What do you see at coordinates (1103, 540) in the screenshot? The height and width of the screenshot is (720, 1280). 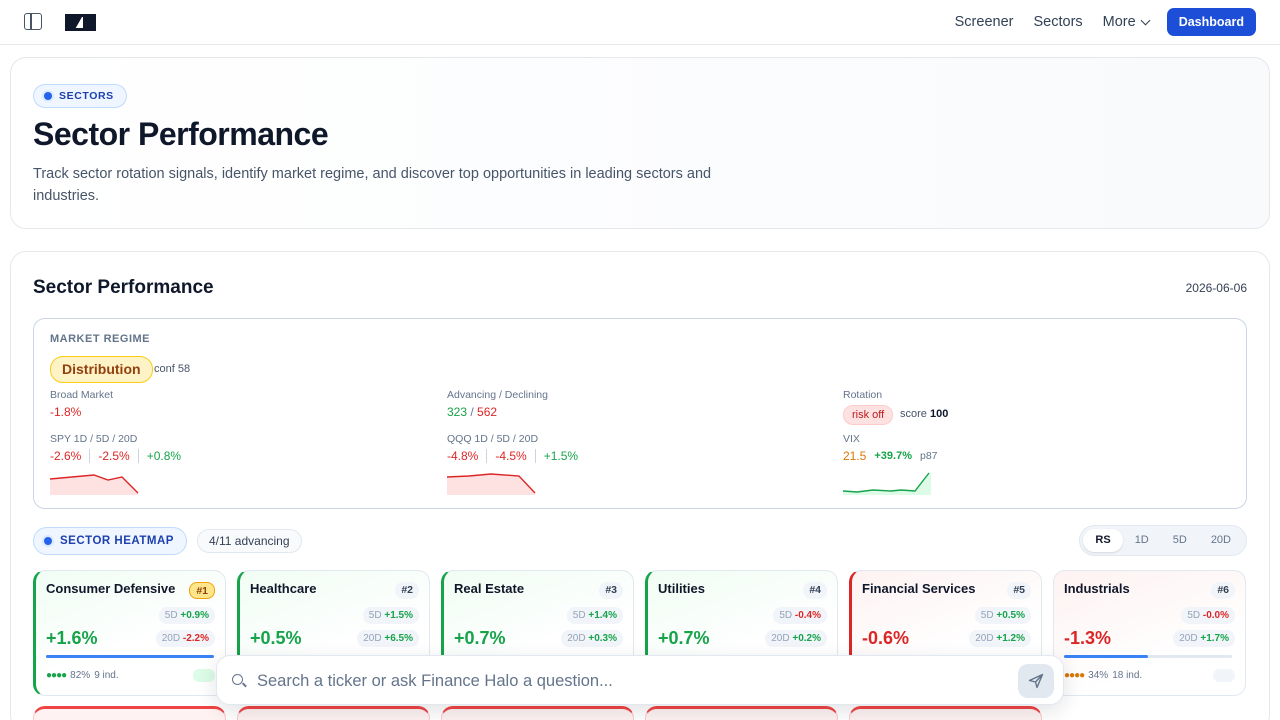 I see `tab-rs: RS` at bounding box center [1103, 540].